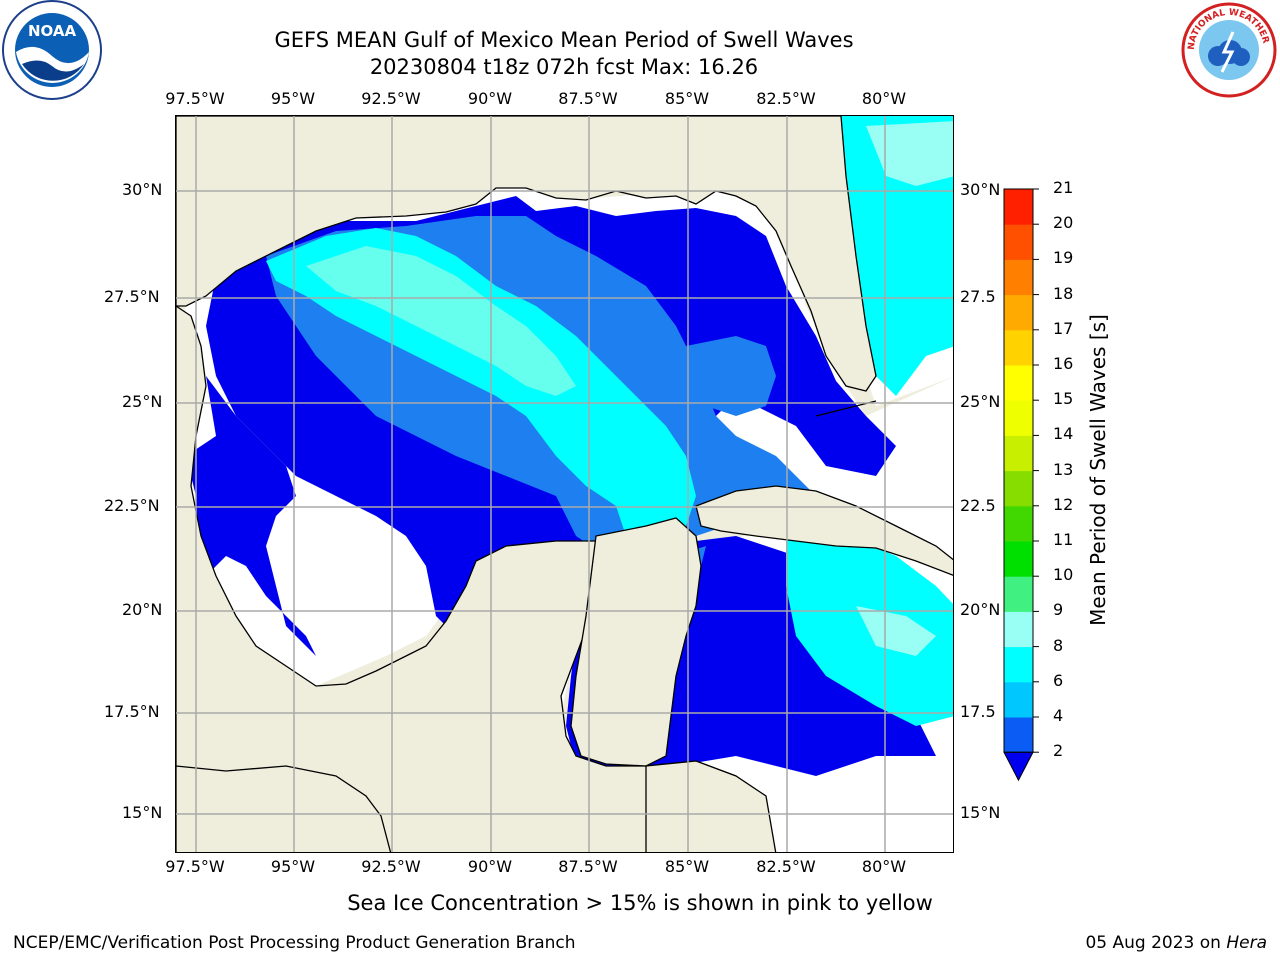  What do you see at coordinates (142, 609) in the screenshot?
I see `lat-tick-left: 20°N` at bounding box center [142, 609].